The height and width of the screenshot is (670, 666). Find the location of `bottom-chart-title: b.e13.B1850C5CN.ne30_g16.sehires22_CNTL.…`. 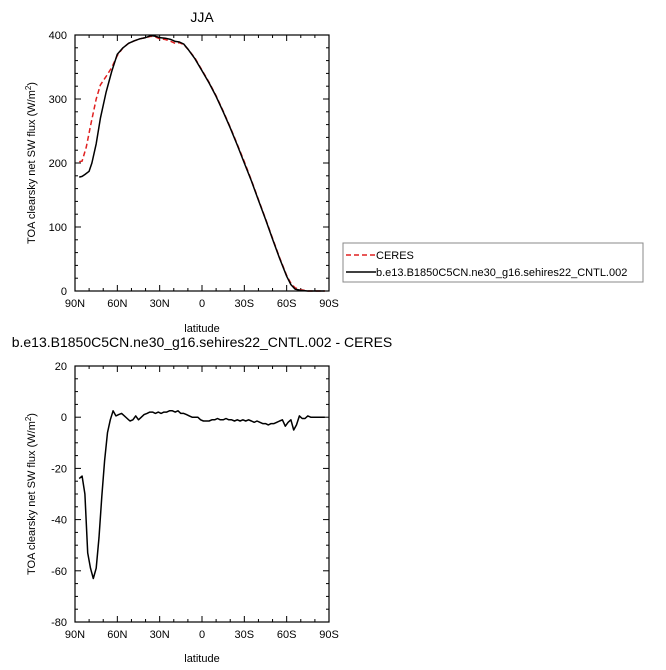

bottom-chart-title: b.e13.B1850C5CN.ne30_g16.sehires22_CNTL.… is located at coordinates (202, 342).